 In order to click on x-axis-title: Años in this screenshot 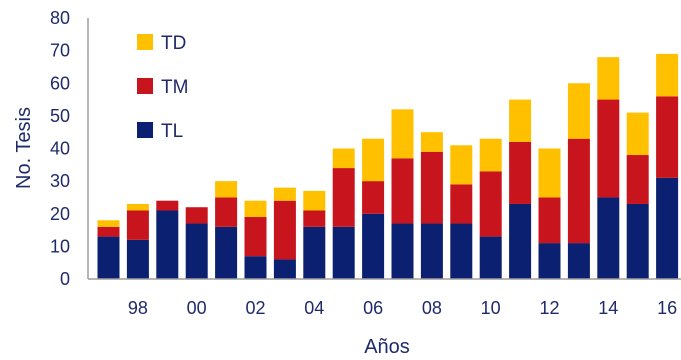, I will do `click(387, 347)`.